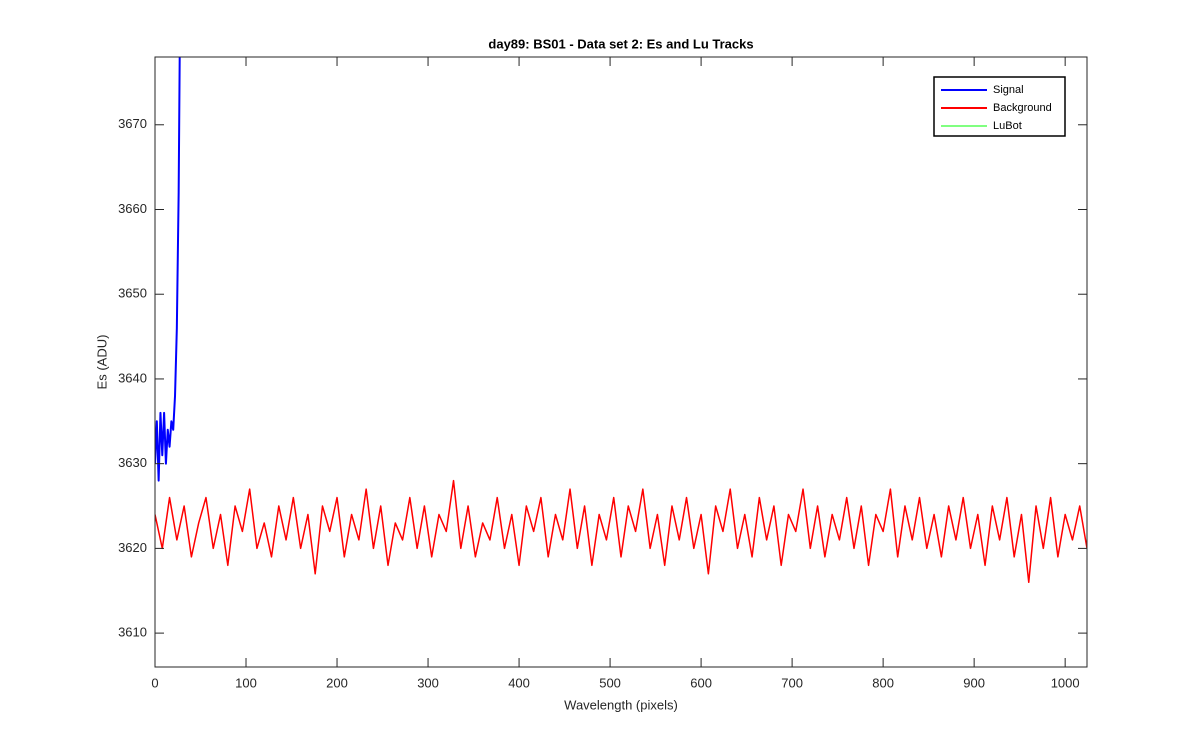  I want to click on x-tick-label: 800, so click(883, 682).